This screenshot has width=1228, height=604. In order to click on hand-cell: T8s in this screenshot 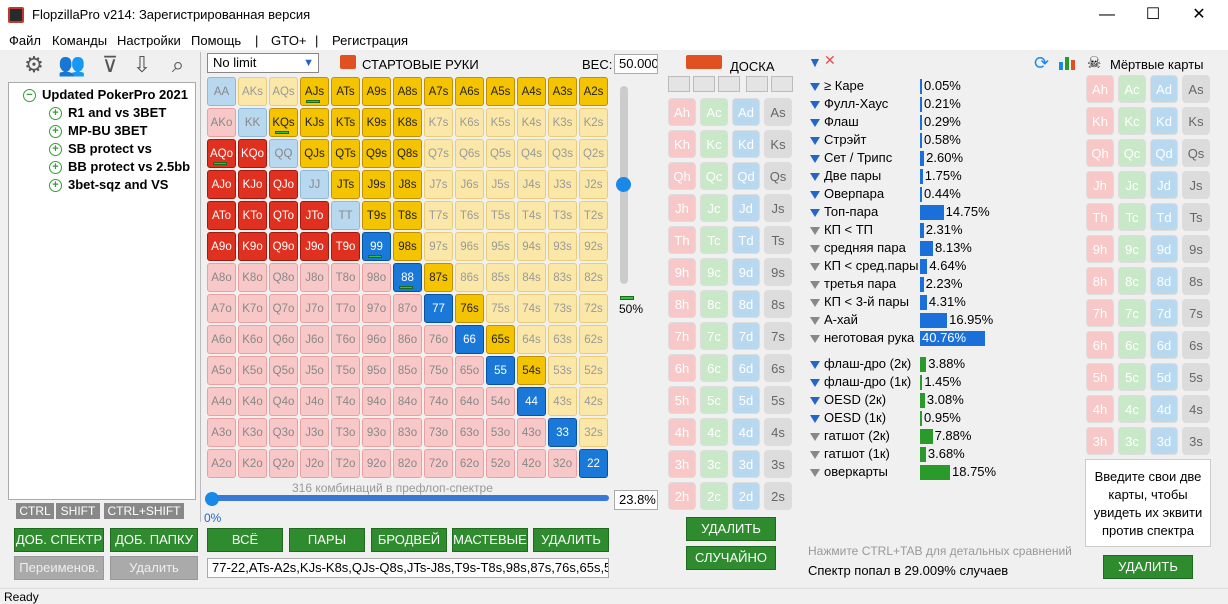, I will do `click(407, 215)`.